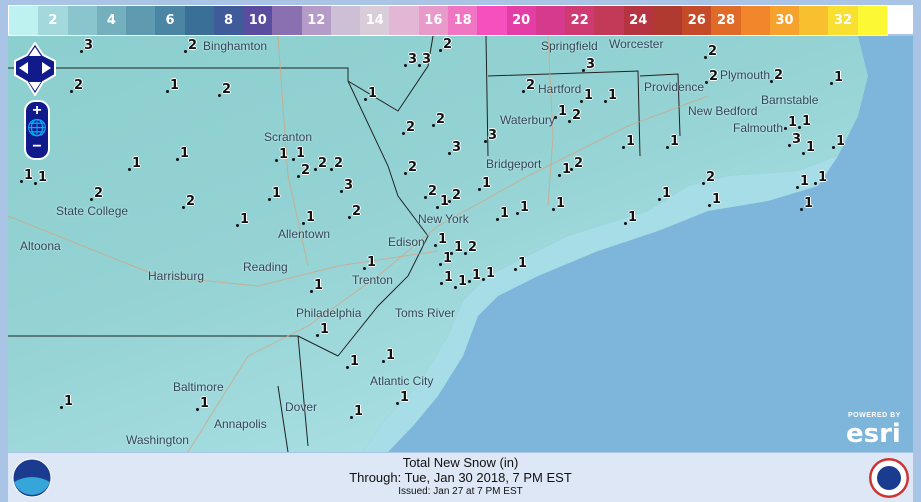 The image size is (921, 502). I want to click on city-label: Hartford, so click(560, 89).